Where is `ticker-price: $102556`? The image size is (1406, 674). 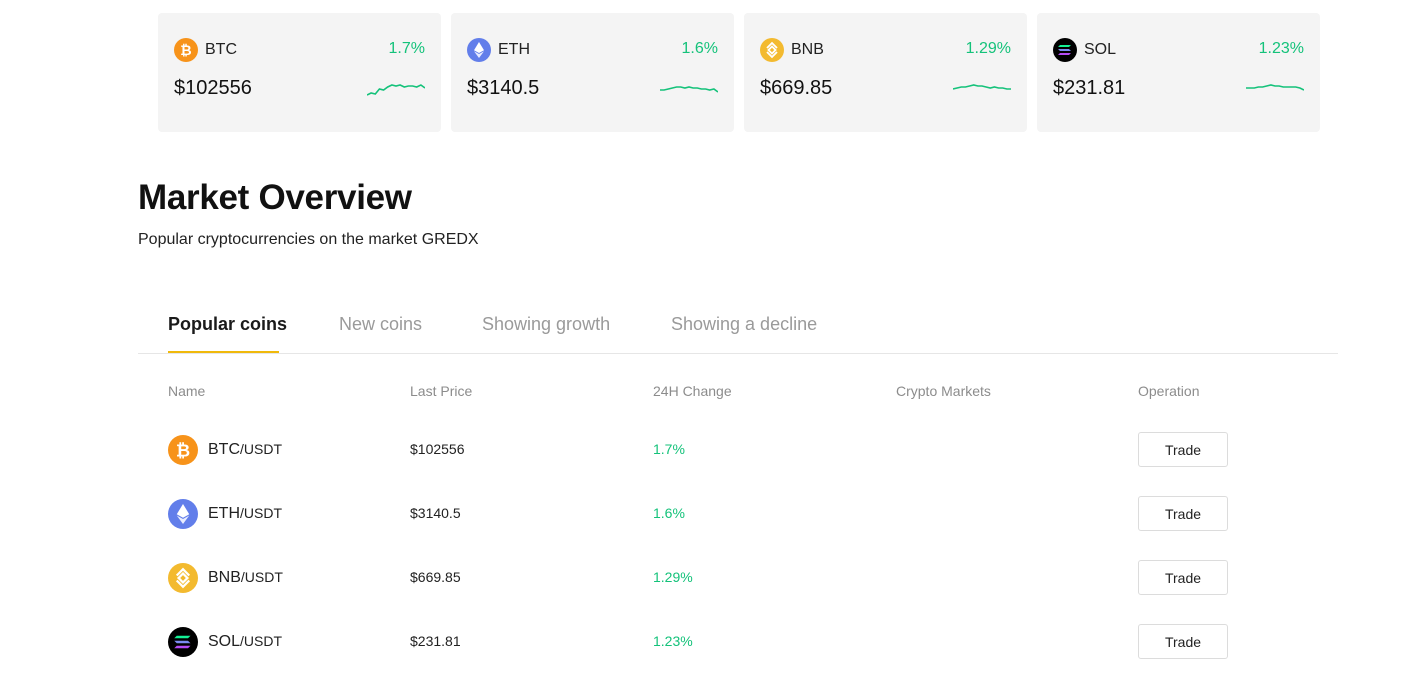 ticker-price: $102556 is located at coordinates (213, 88).